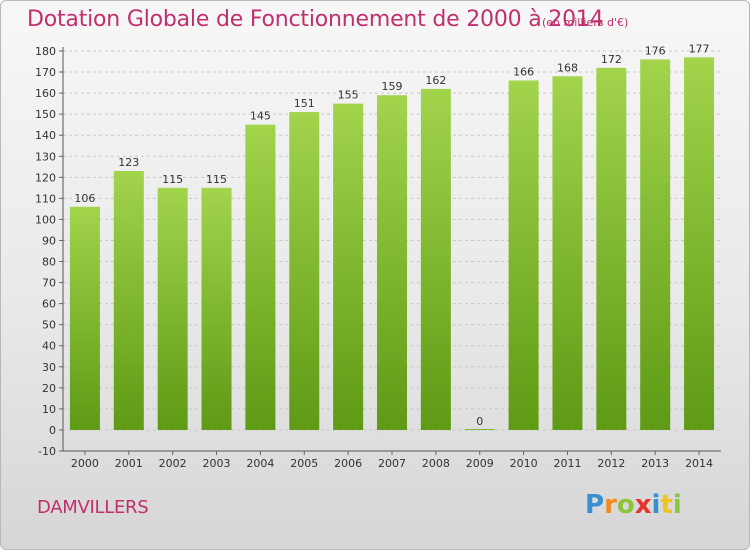  I want to click on bar-2006, so click(348, 266).